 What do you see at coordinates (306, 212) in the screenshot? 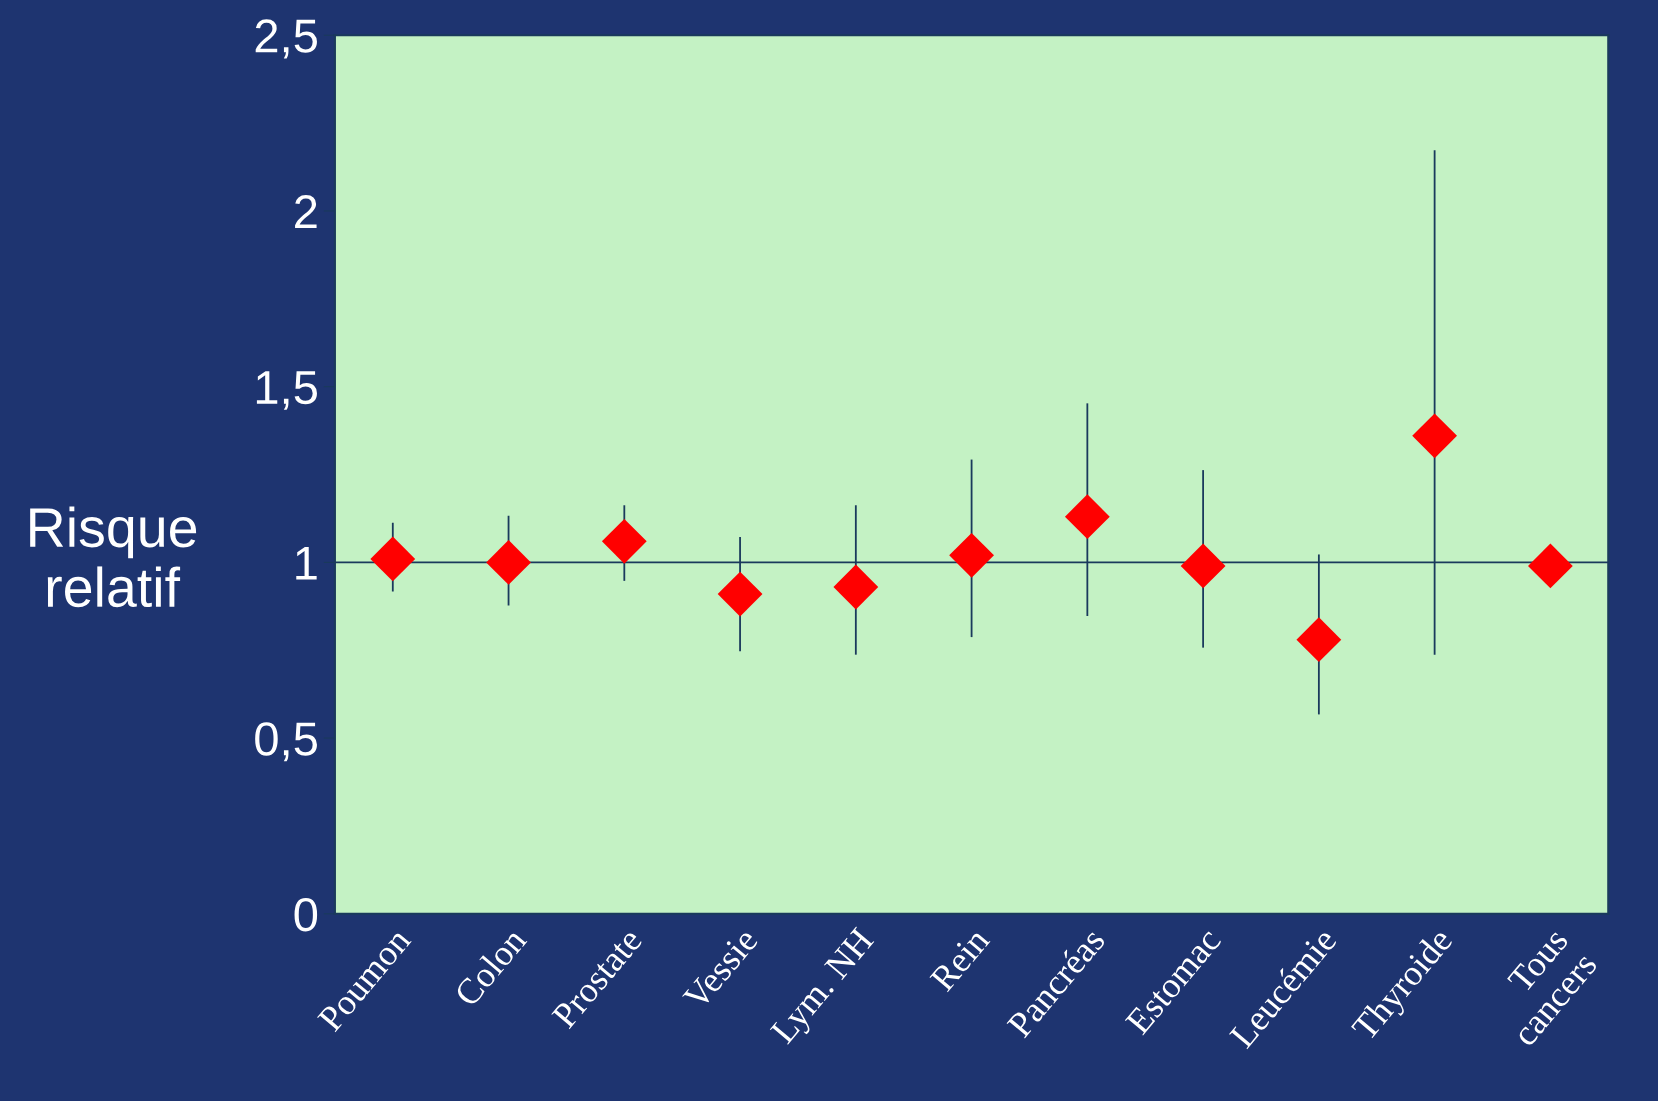
I see `y-tick-label: 2` at bounding box center [306, 212].